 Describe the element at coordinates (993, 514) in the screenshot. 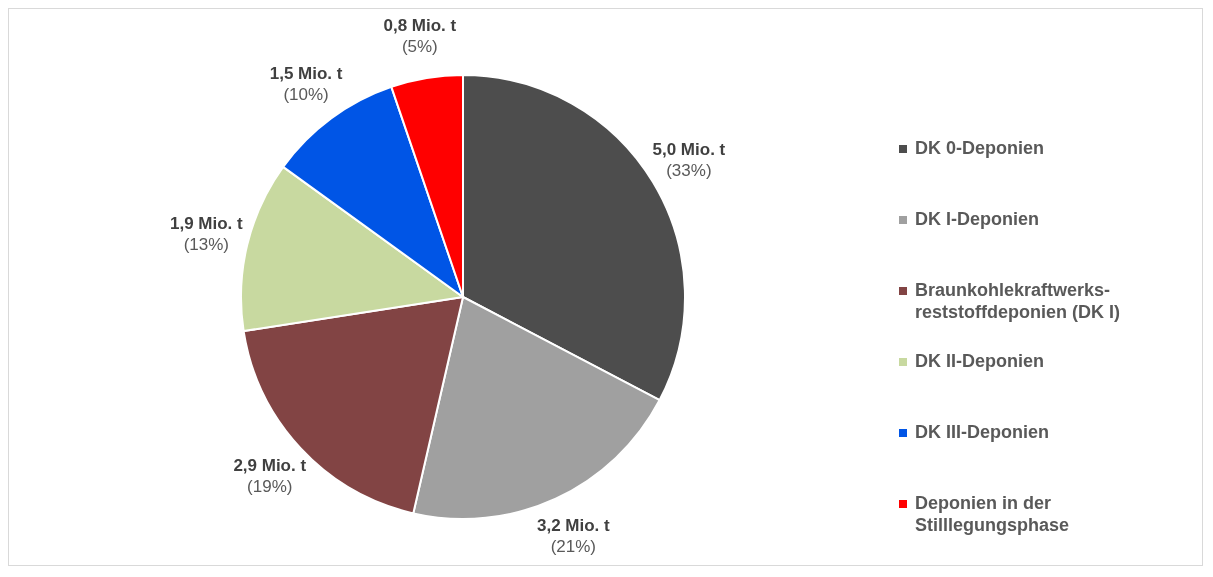

I see `legend-label: Deponien in der Stilllegungsphase` at that location.